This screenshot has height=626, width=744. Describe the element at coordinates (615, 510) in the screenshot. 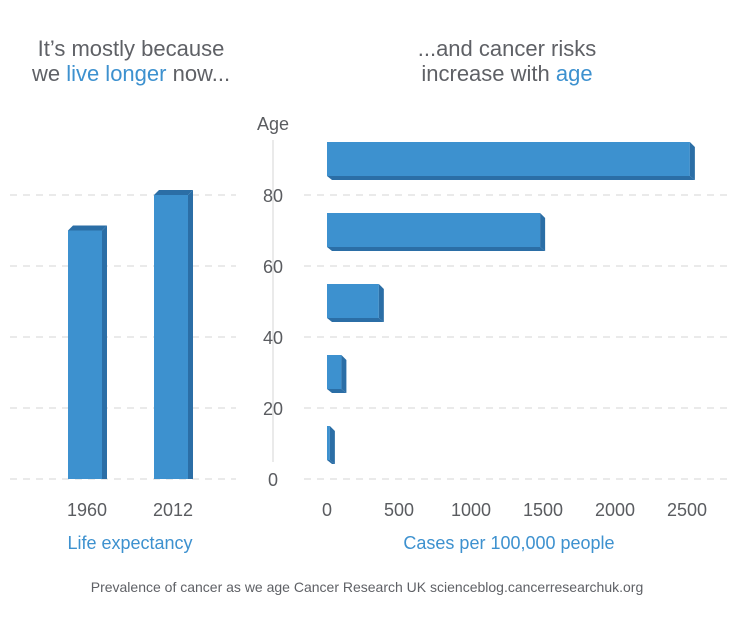

I see `tick-label-cases: 2000` at that location.